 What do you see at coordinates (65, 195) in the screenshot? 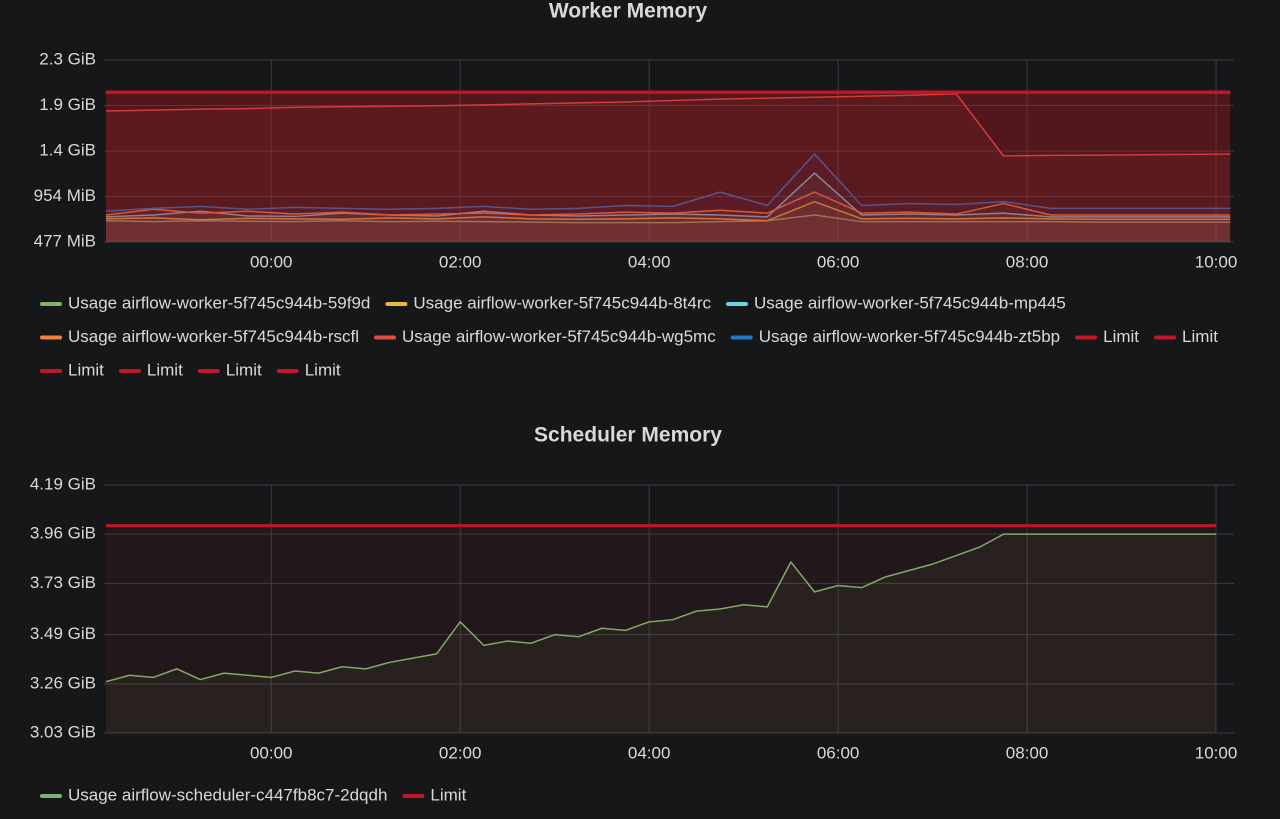
I see `y-tick-label: 954 MiB` at bounding box center [65, 195].